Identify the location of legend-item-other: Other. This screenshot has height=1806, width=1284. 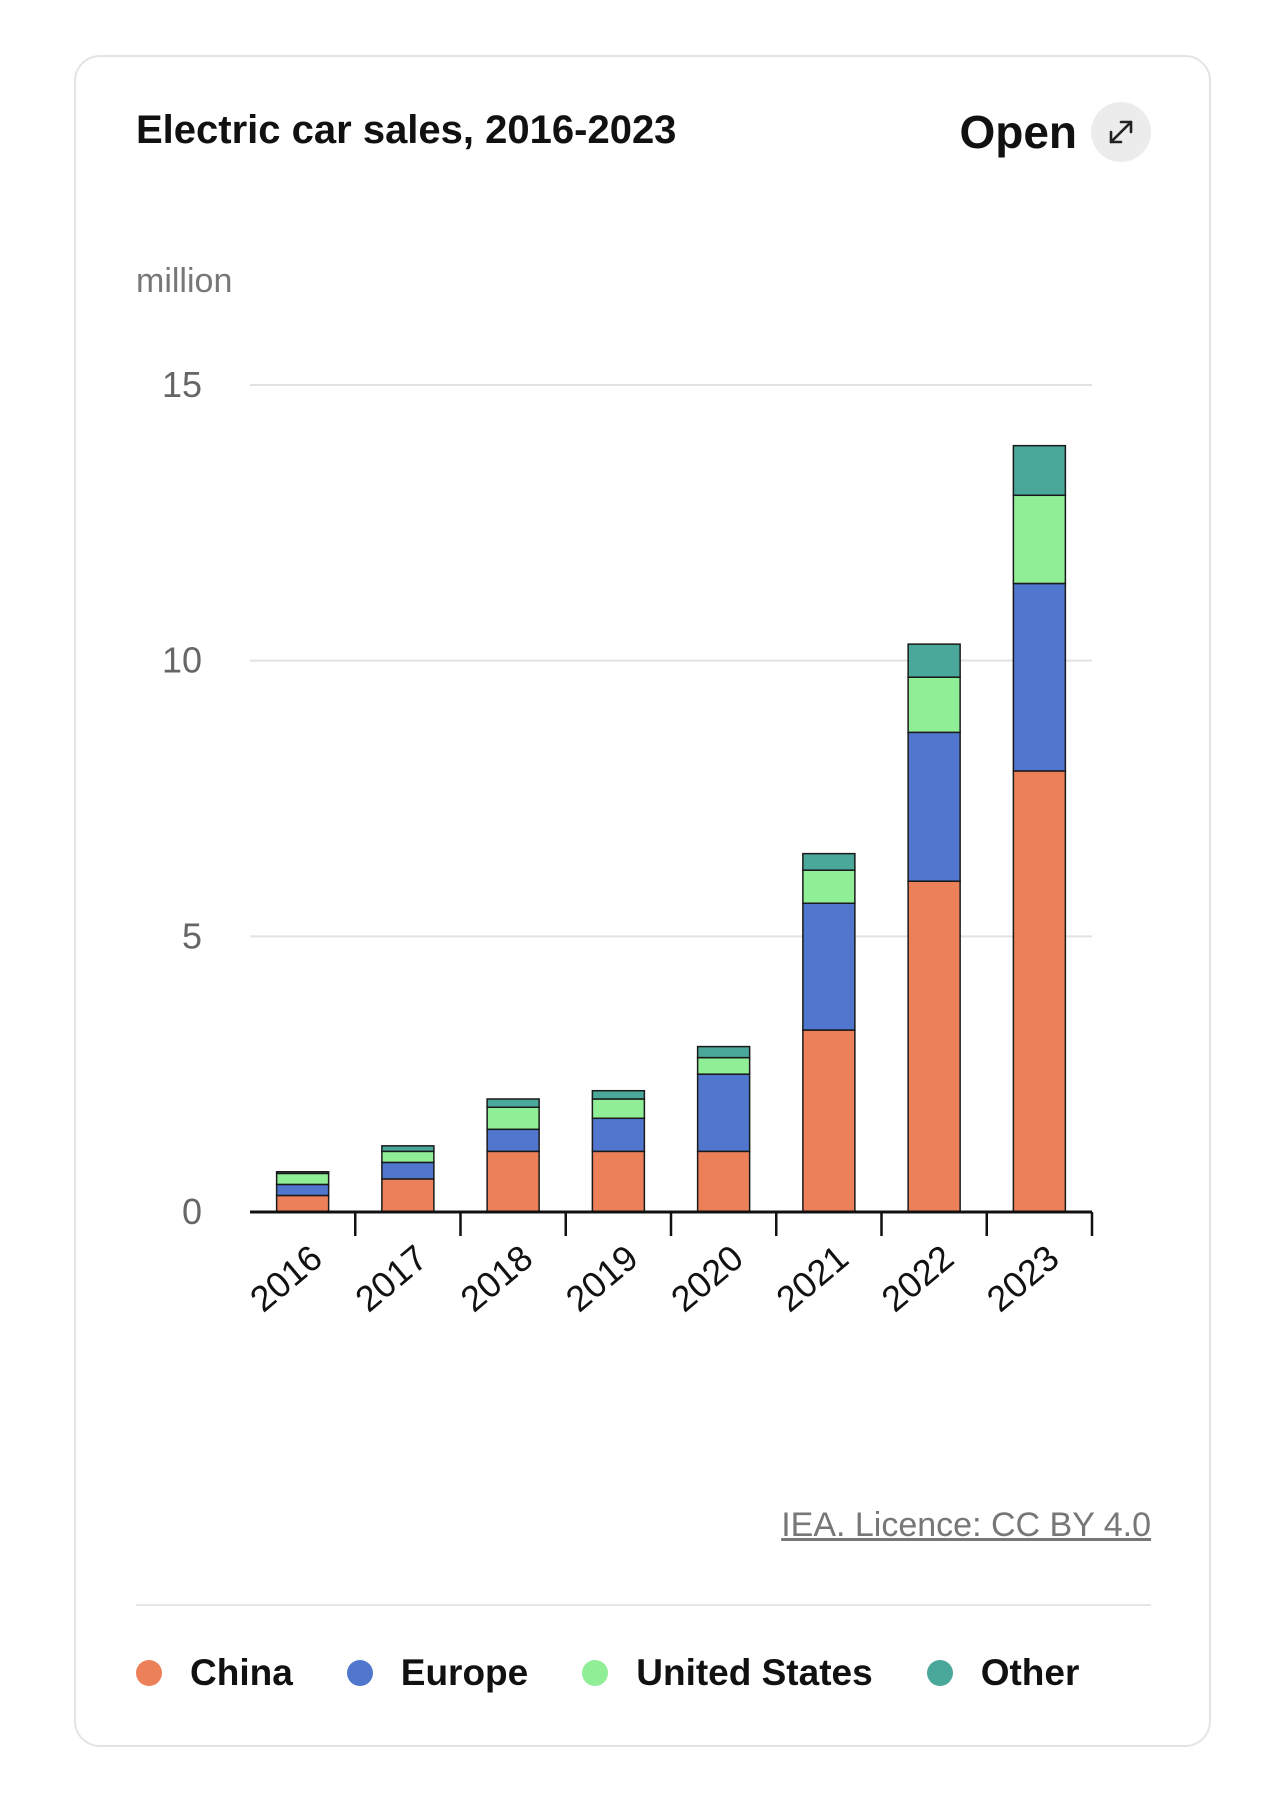
(1003, 1673).